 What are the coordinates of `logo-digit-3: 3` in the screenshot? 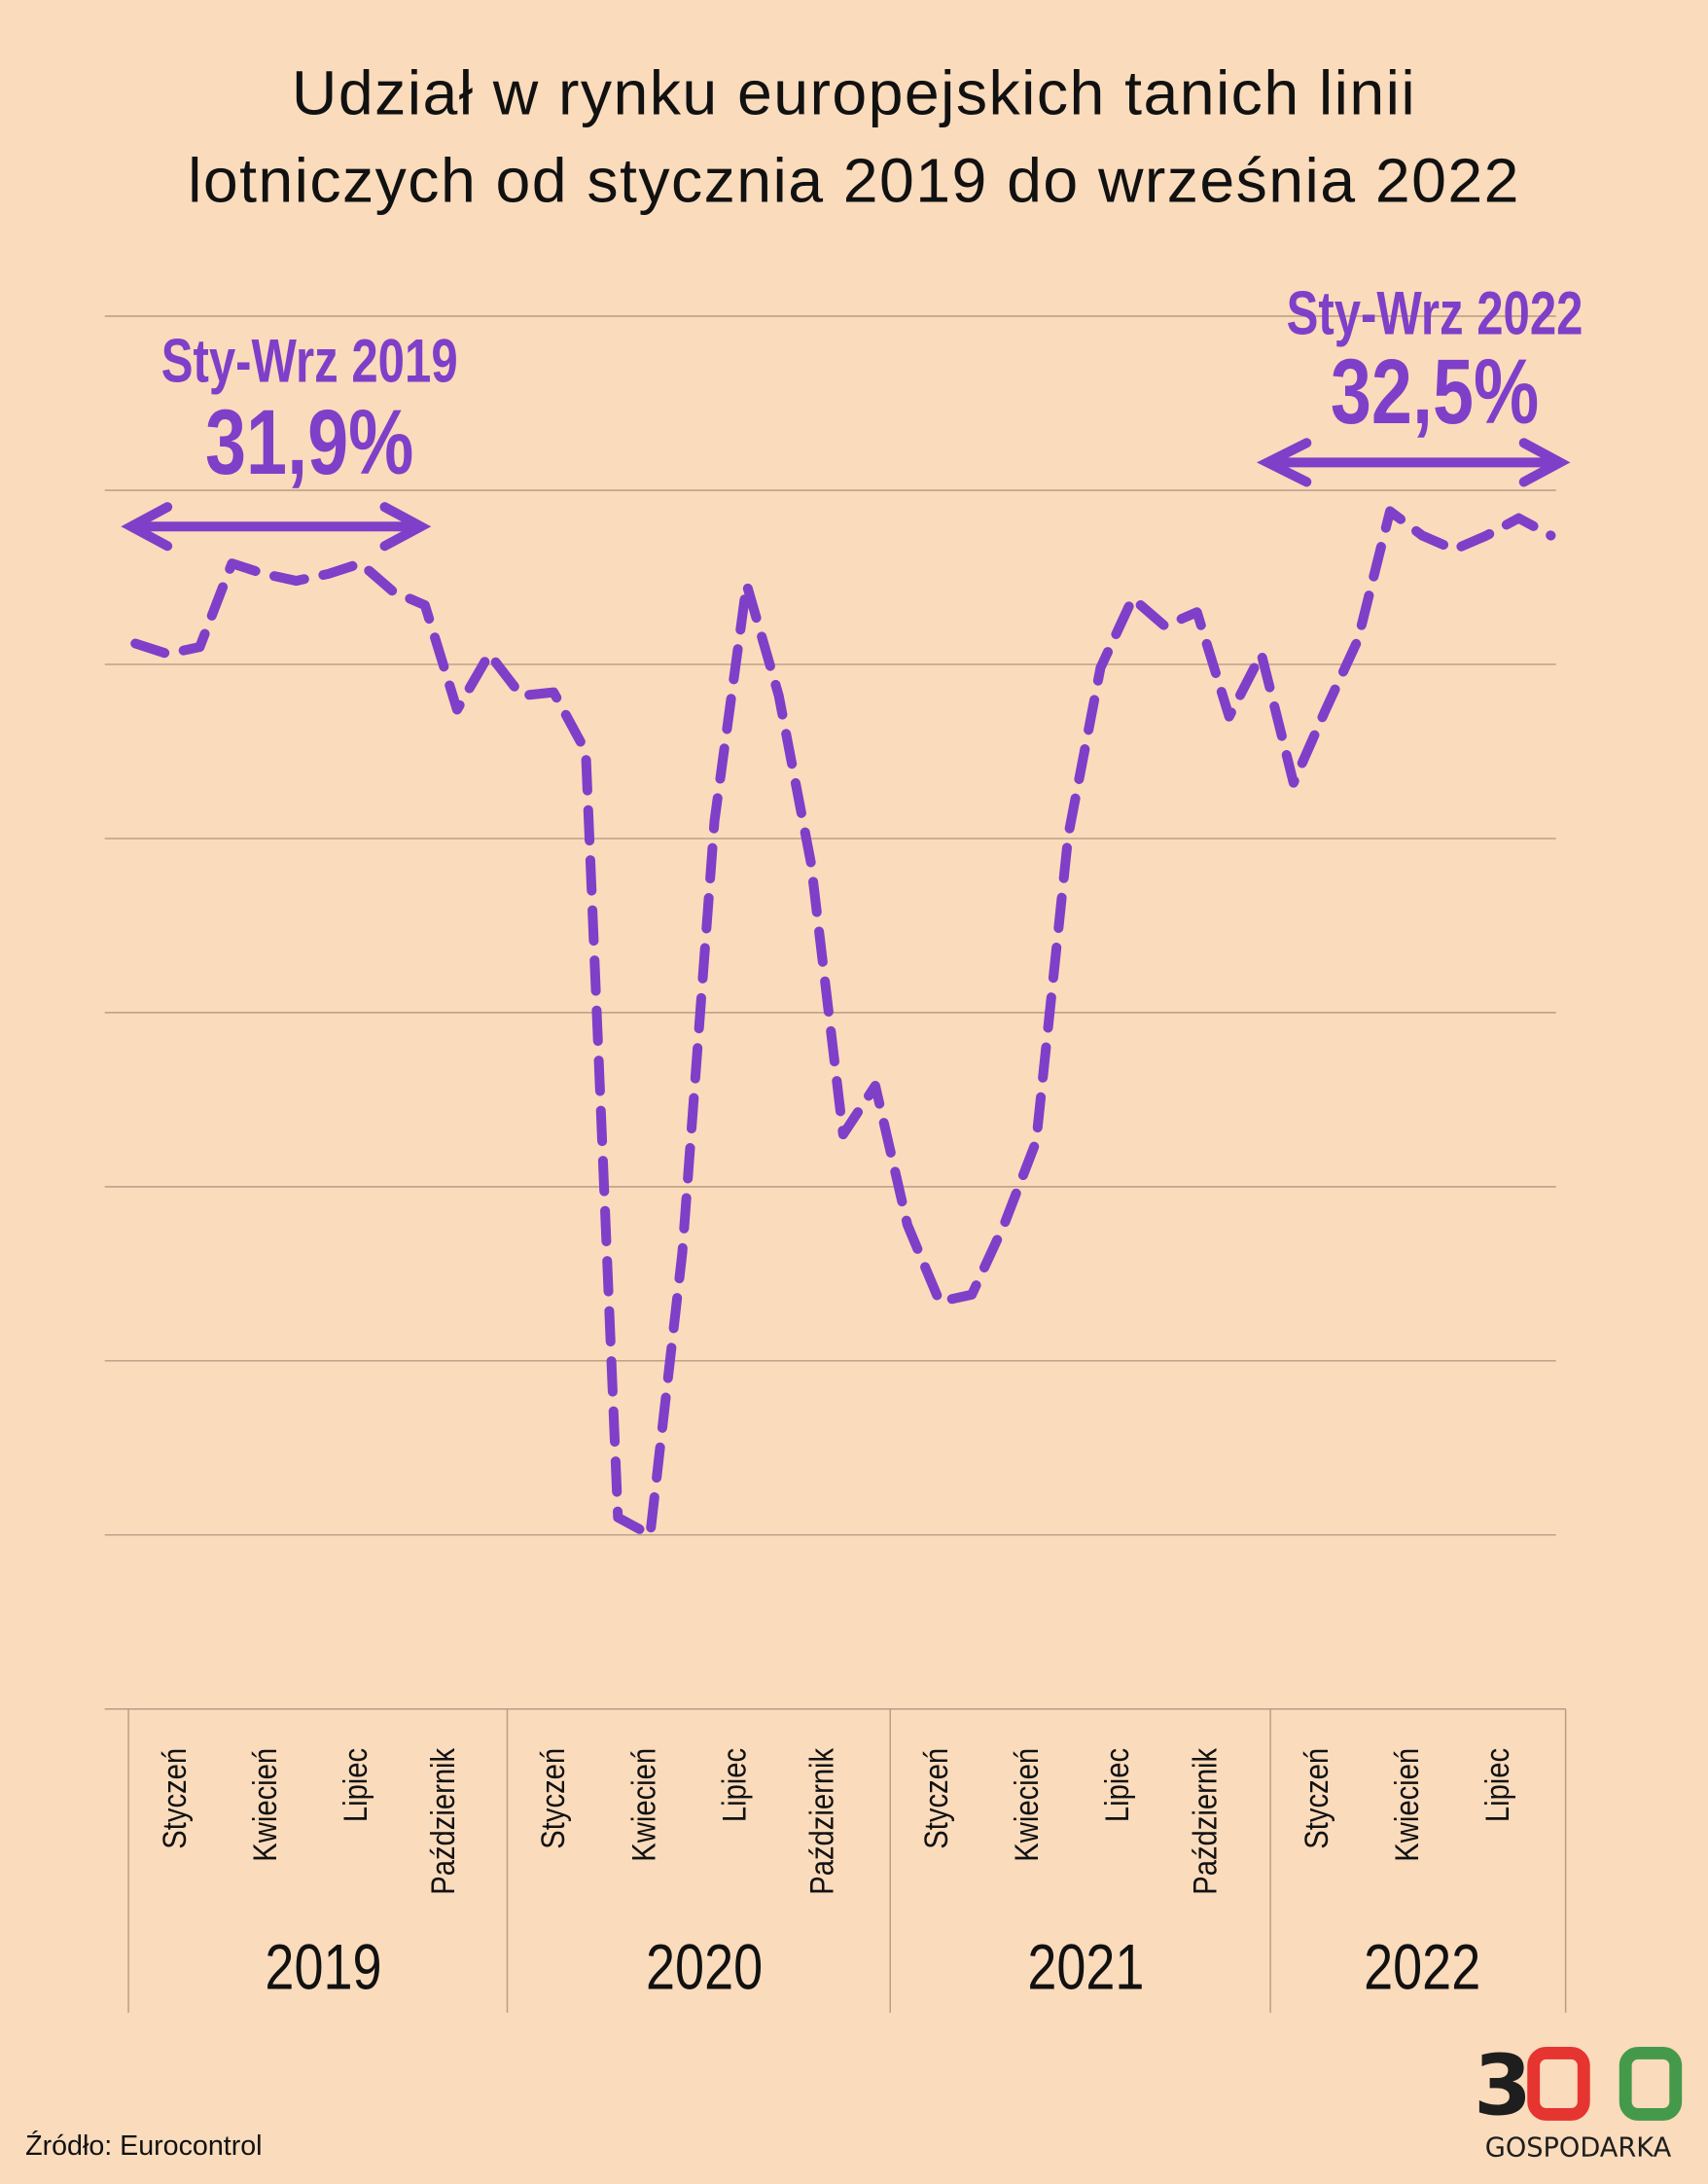 It's located at (1503, 2085).